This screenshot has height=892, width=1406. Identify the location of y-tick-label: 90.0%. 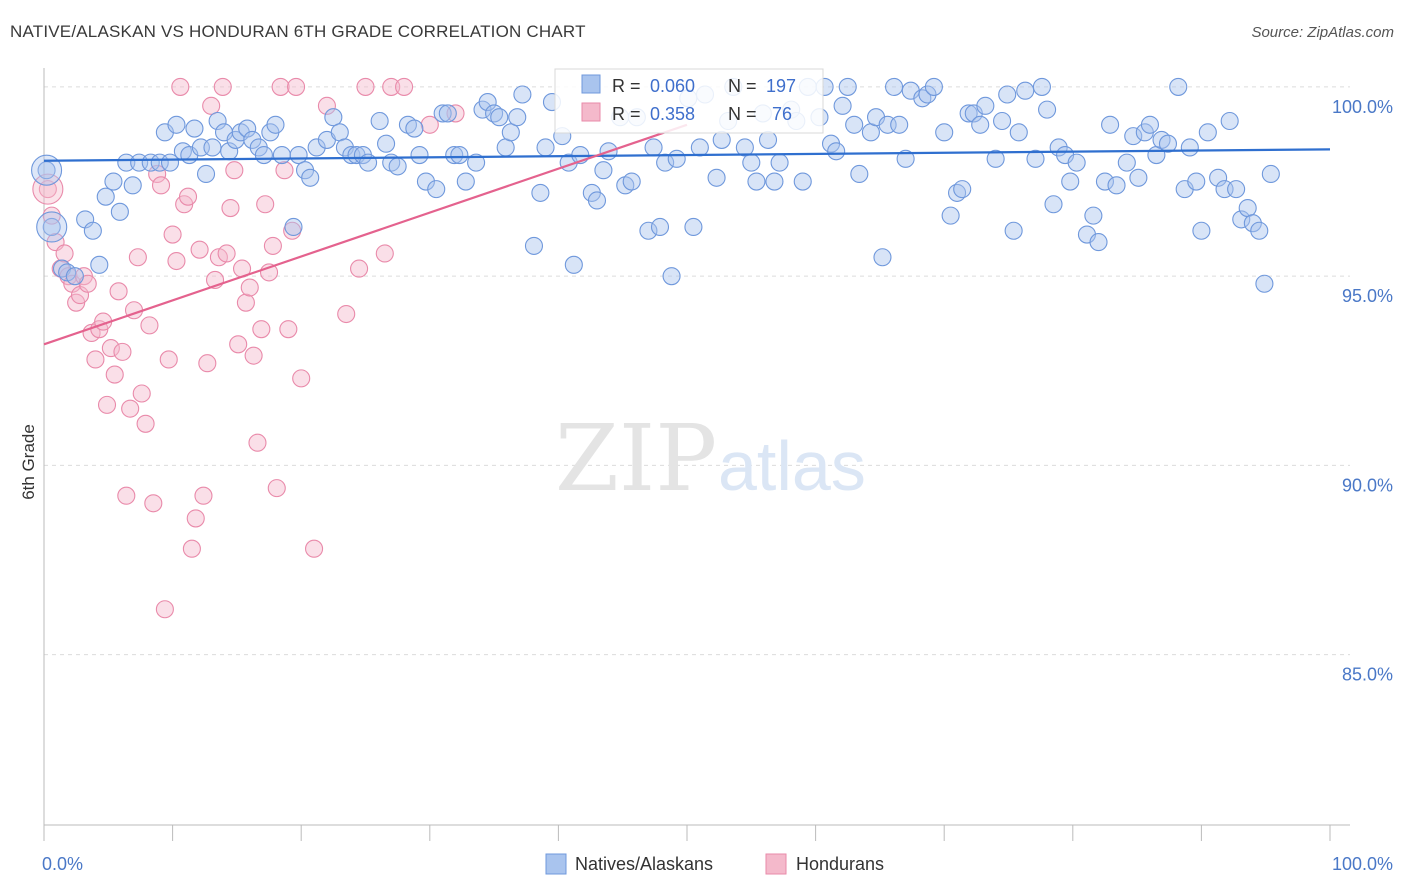
(1367, 485).